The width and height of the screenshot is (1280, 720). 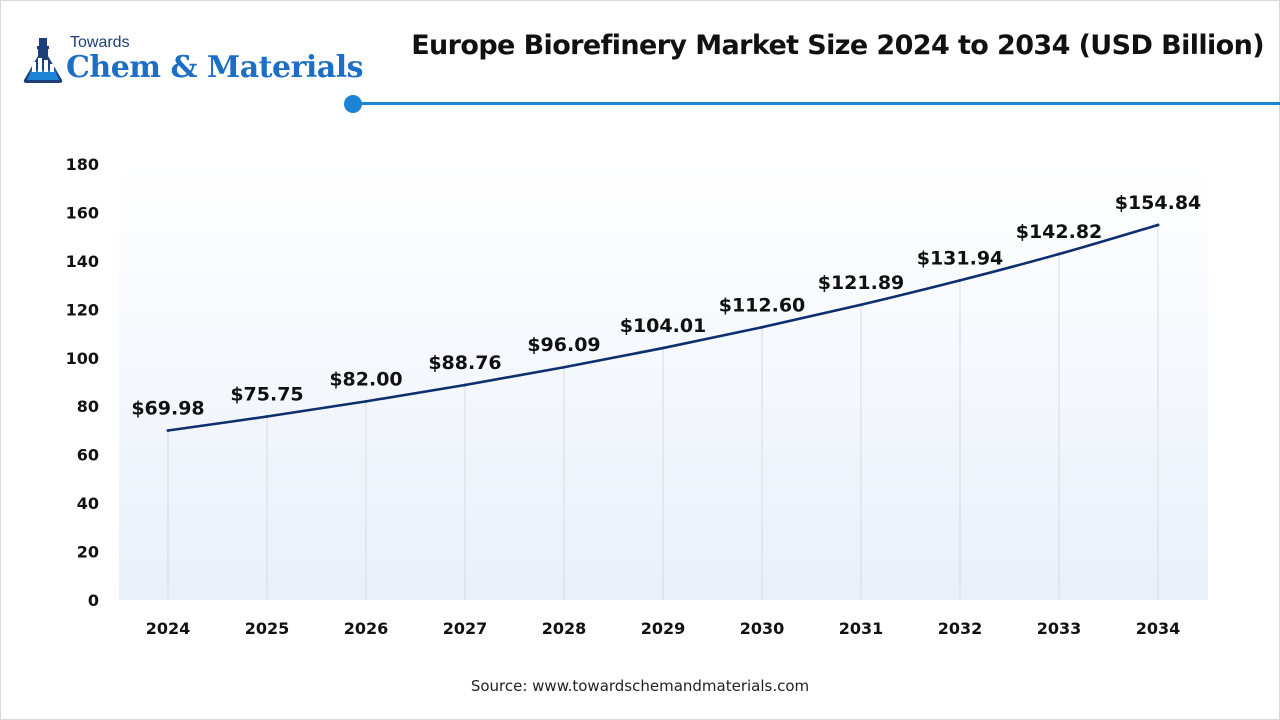 I want to click on data-label-2026: $82.00, so click(x=365, y=379).